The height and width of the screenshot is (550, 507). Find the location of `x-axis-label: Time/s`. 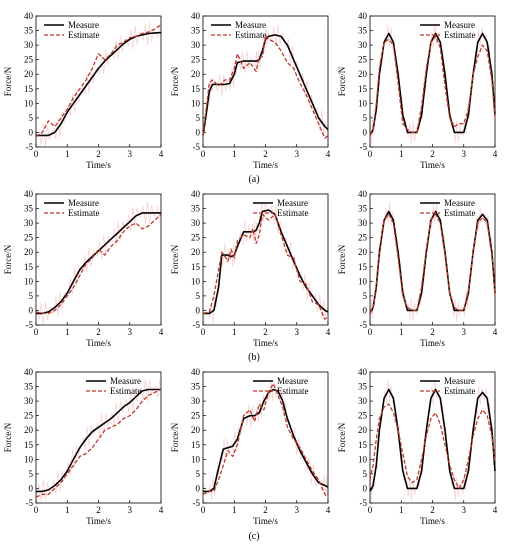

x-axis-label: Time/s is located at coordinates (98, 165).